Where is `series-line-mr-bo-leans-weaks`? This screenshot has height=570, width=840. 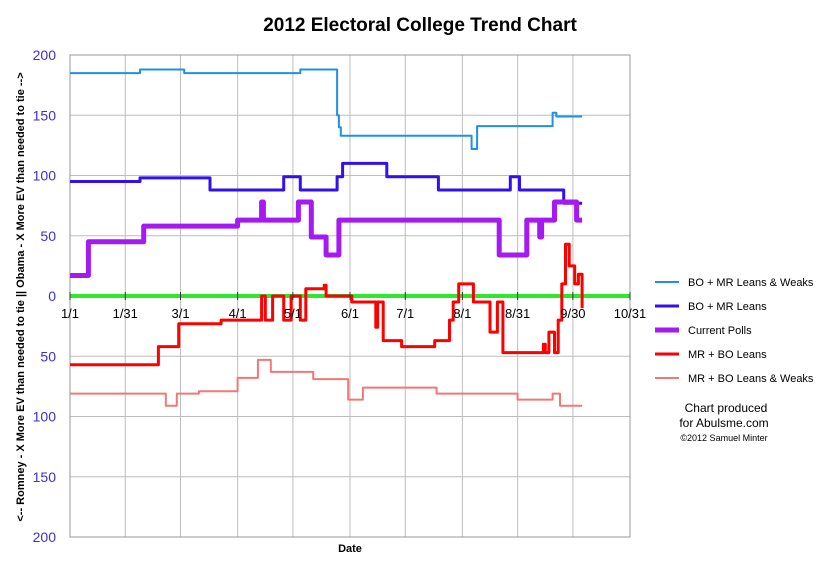 series-line-mr-bo-leans-weaks is located at coordinates (326, 382).